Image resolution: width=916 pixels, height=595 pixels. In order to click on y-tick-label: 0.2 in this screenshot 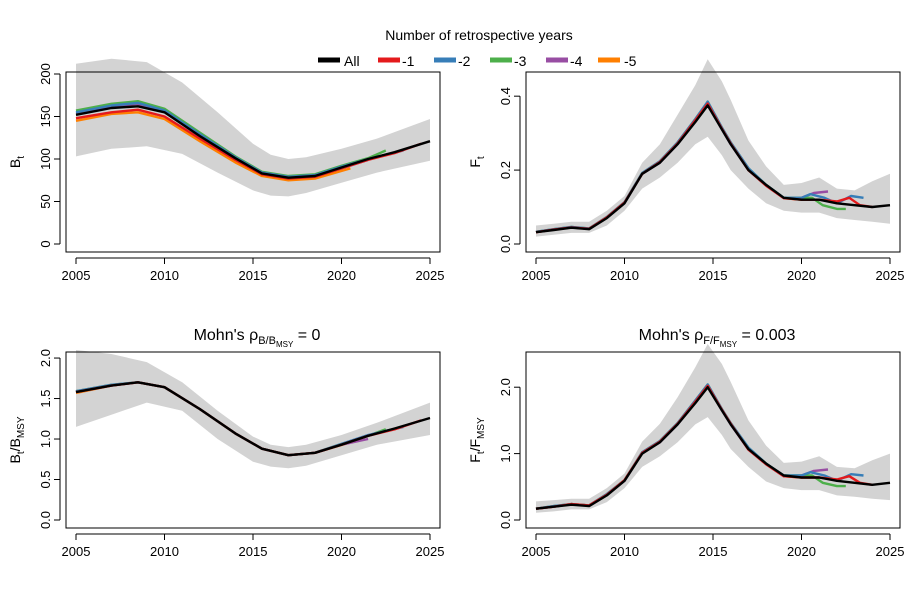, I will do `click(505, 170)`.